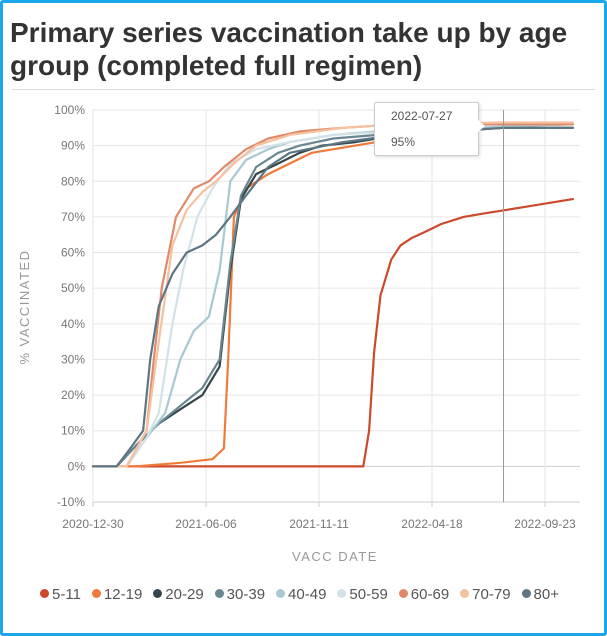 This screenshot has height=636, width=607. Describe the element at coordinates (24, 306) in the screenshot. I see `y-axis-label: % VACCINATED` at that location.